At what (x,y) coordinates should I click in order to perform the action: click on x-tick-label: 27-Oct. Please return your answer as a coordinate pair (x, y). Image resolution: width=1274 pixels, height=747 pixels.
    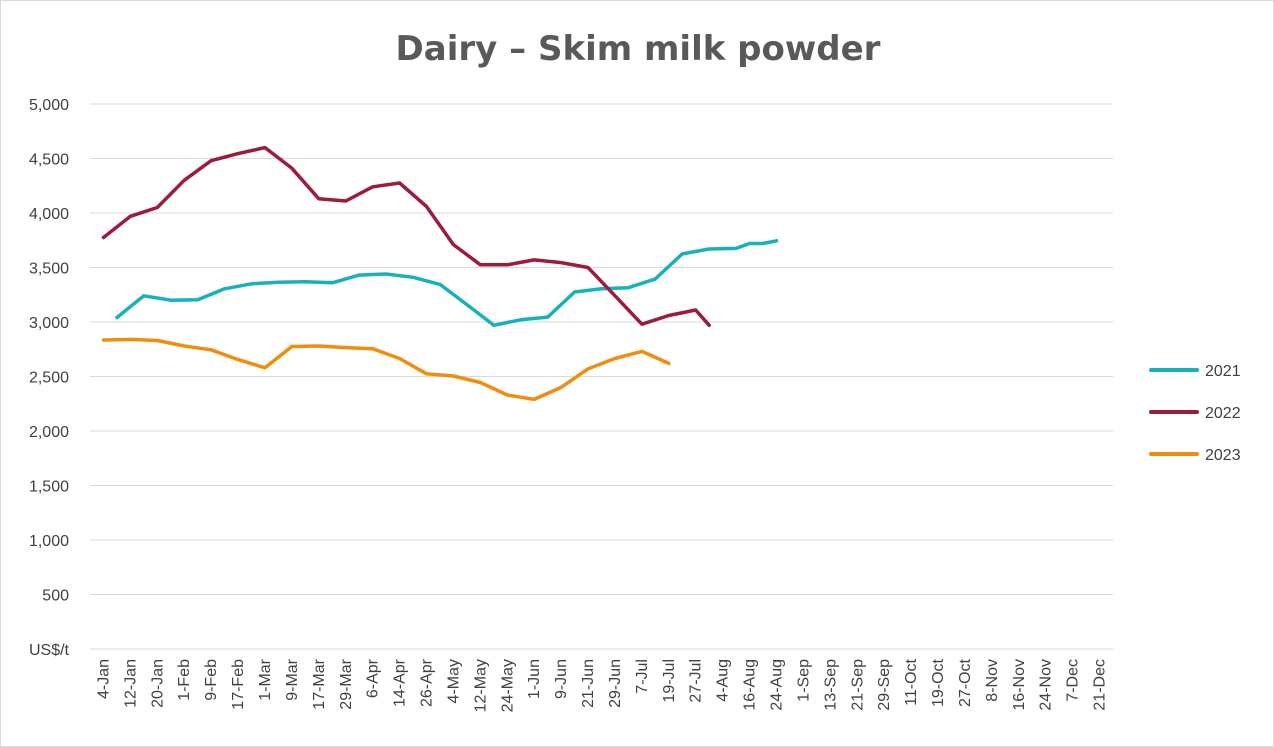
    Looking at the image, I should click on (965, 682).